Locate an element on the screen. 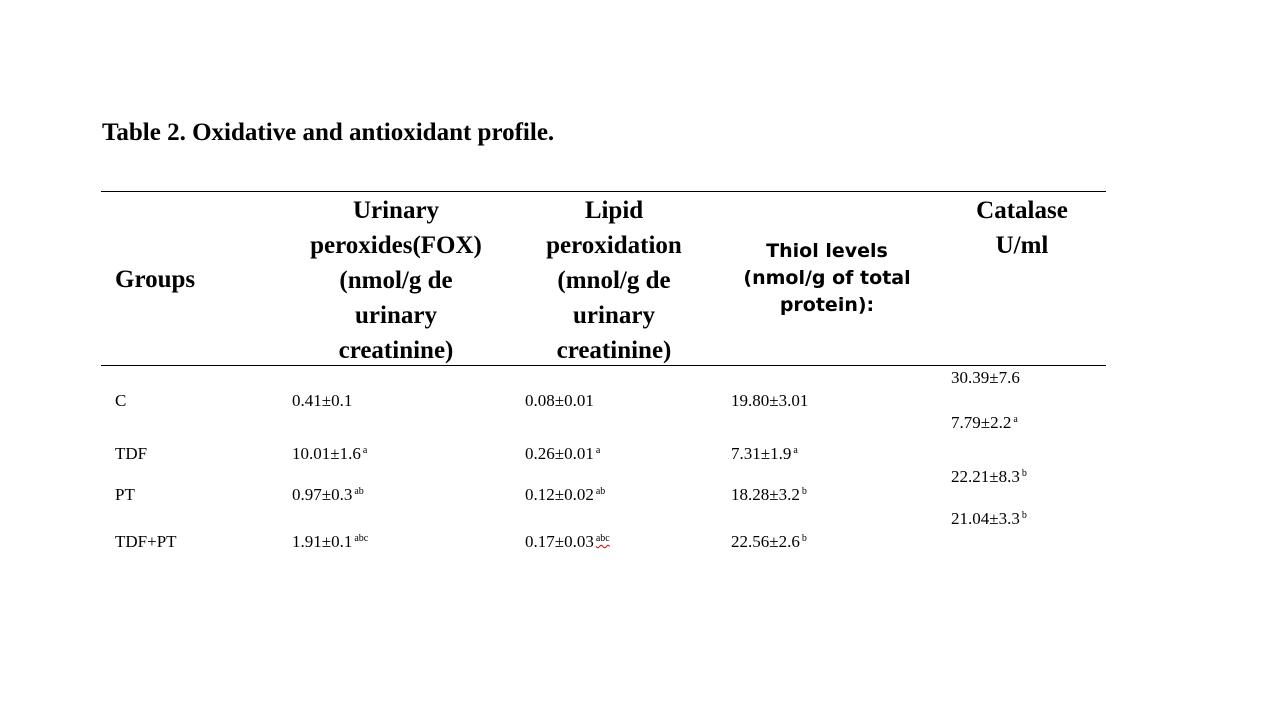  fox-value: 0.41±0.1 is located at coordinates (322, 400).